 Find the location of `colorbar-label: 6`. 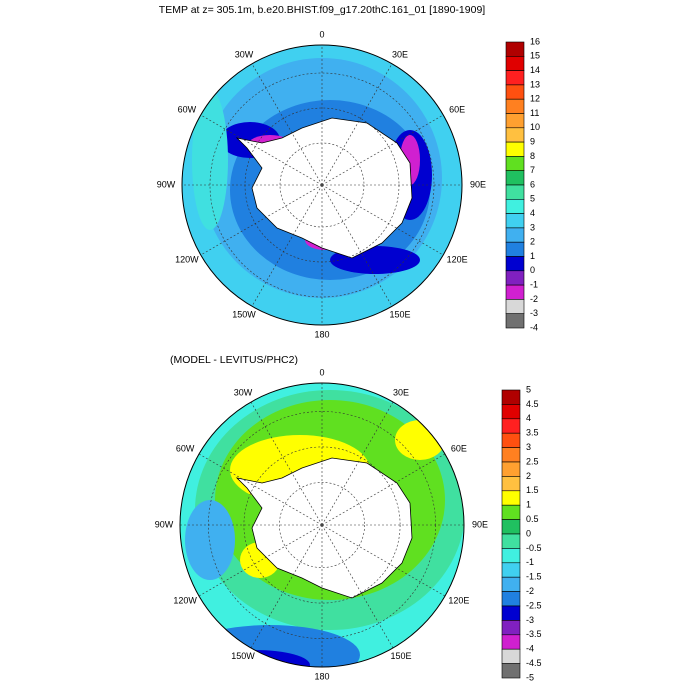

colorbar-label: 6 is located at coordinates (532, 184).